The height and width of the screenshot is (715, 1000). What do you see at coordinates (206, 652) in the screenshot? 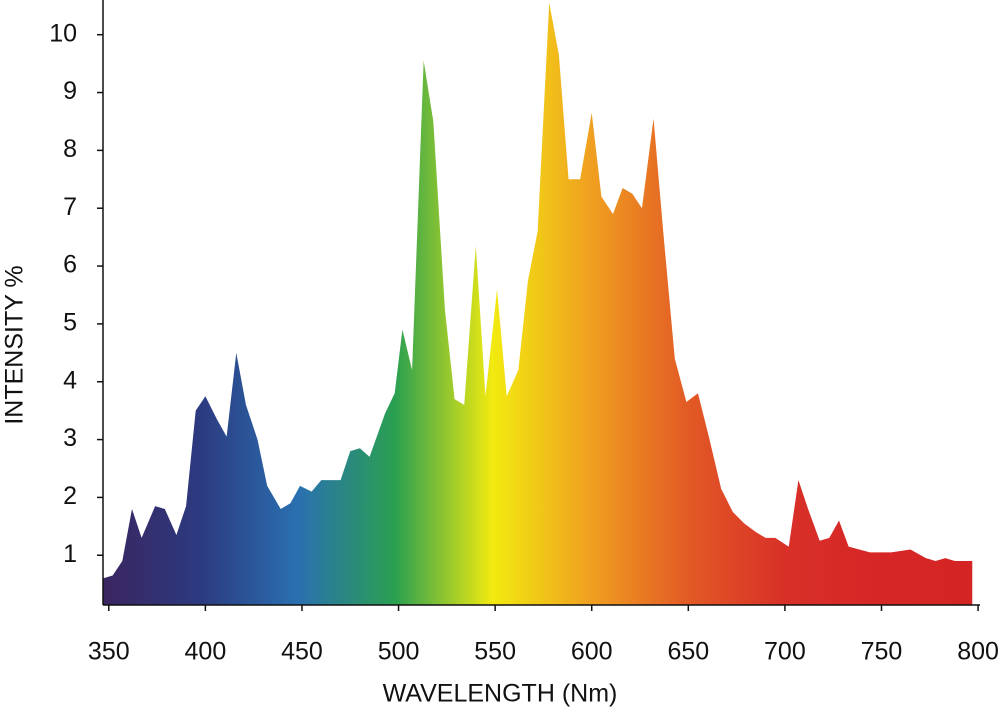
I see `x-tick-label: 400` at bounding box center [206, 652].